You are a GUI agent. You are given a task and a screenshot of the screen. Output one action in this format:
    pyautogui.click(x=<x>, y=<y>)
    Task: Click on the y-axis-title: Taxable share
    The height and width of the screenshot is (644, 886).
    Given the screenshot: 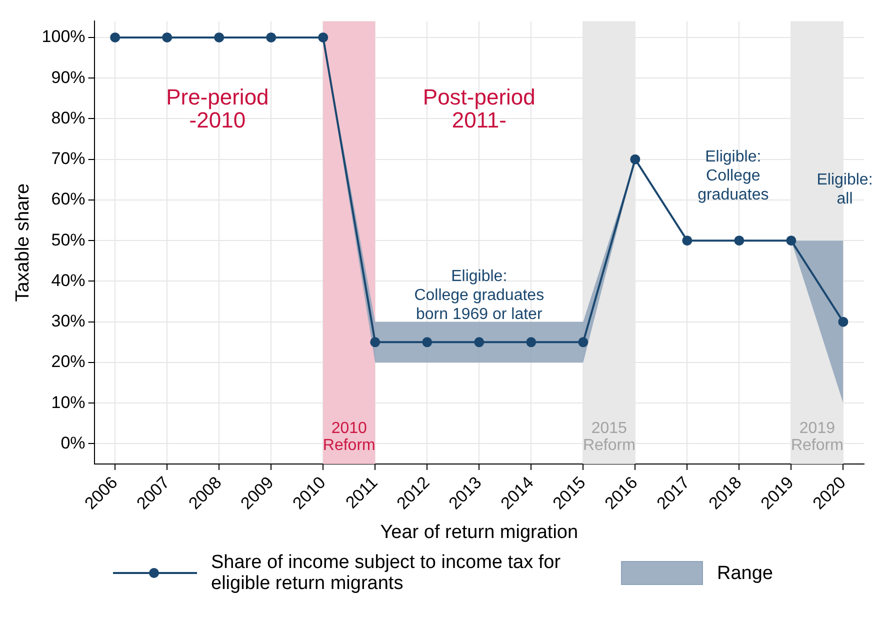 What is the action you would take?
    pyautogui.click(x=23, y=242)
    